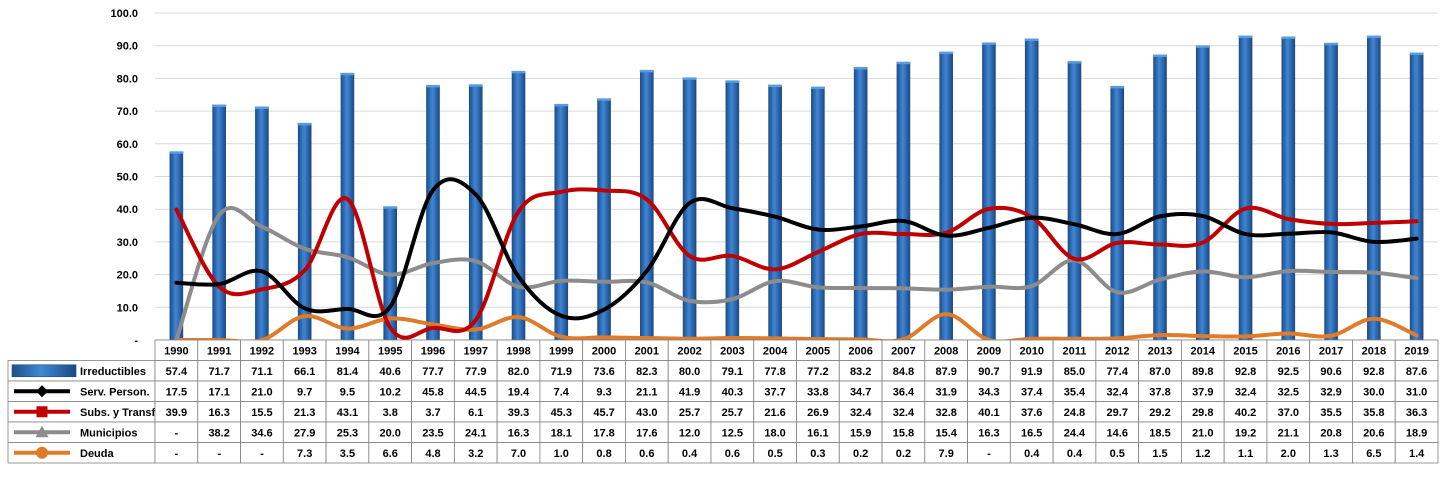  Describe the element at coordinates (1288, 413) in the screenshot. I see `data-label: 37.0` at that location.